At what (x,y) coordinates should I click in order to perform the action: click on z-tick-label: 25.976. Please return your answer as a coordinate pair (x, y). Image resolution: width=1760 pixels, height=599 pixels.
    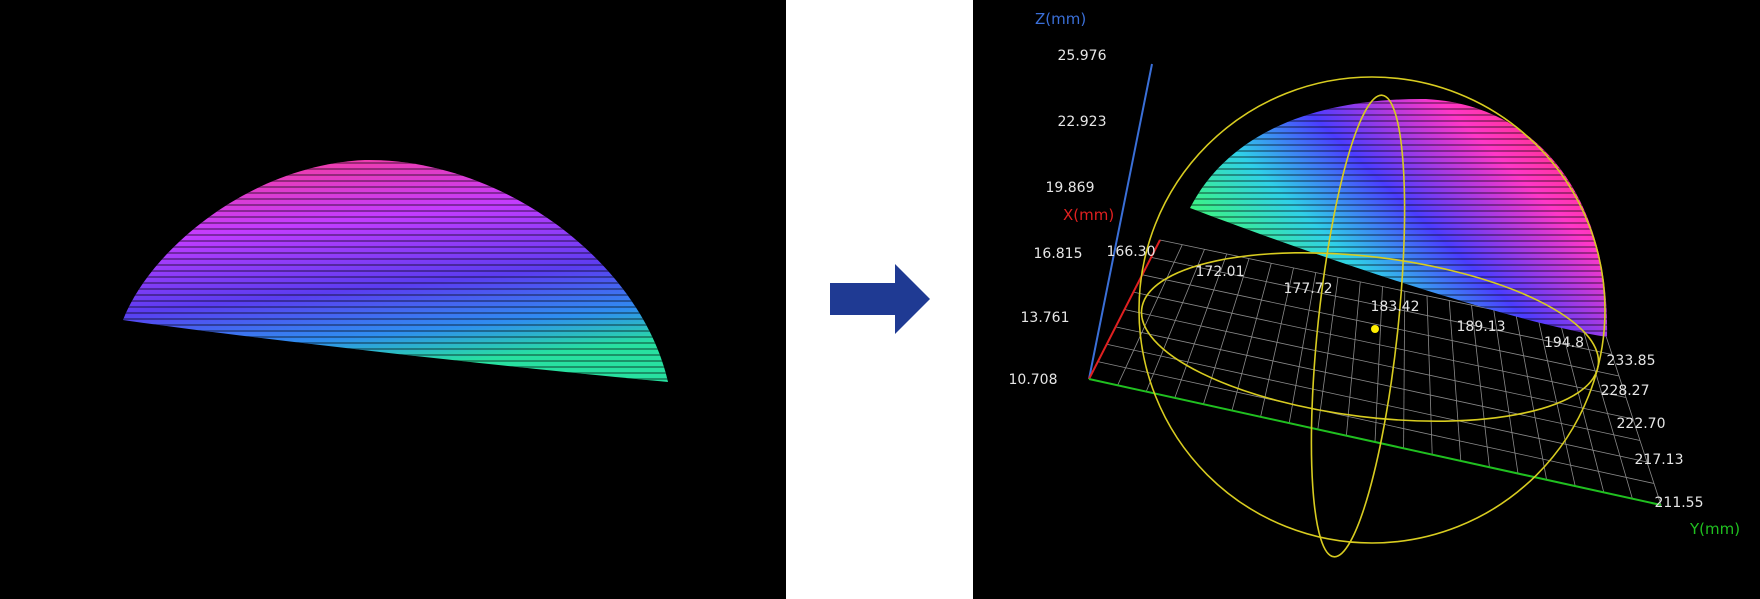
    Looking at the image, I should click on (1082, 56).